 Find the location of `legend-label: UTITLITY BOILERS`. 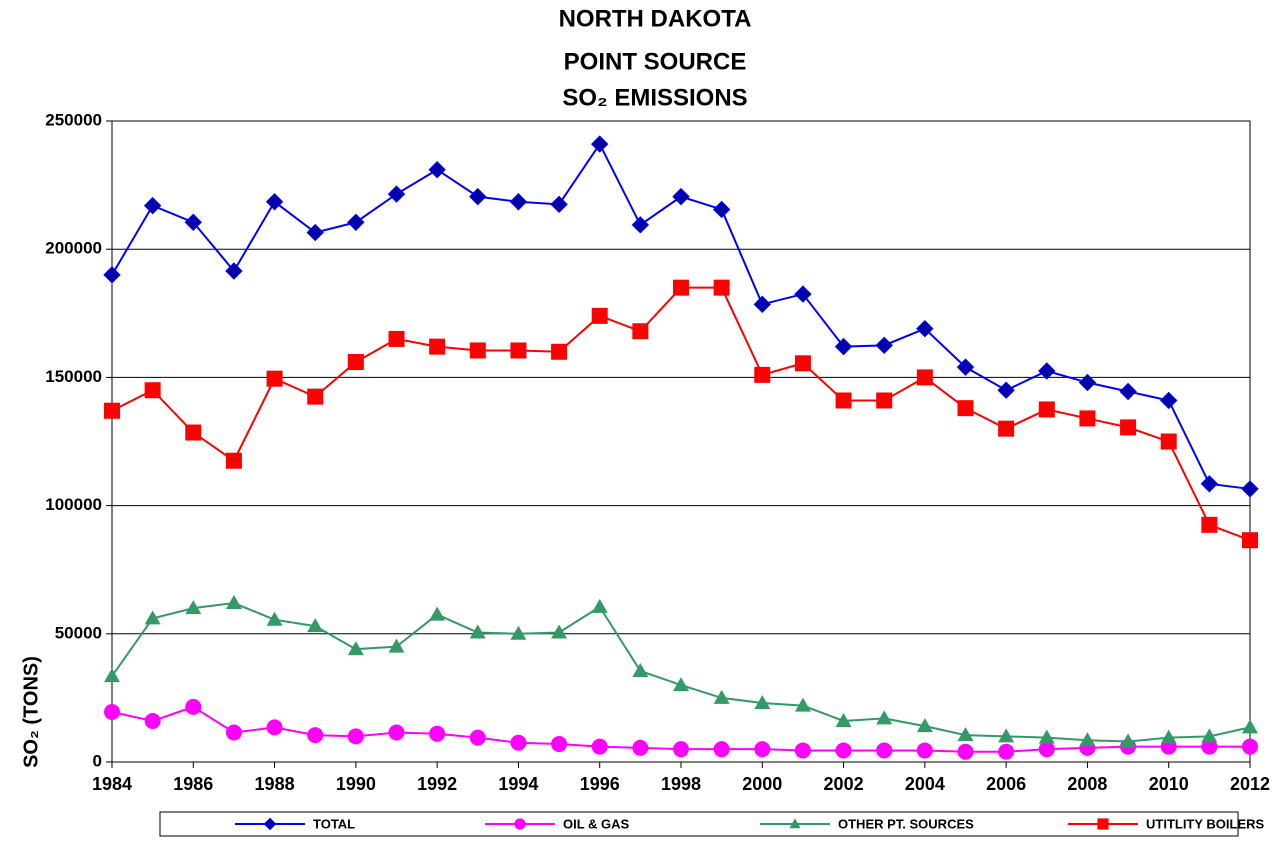

legend-label: UTITLITY BOILERS is located at coordinates (1205, 823).